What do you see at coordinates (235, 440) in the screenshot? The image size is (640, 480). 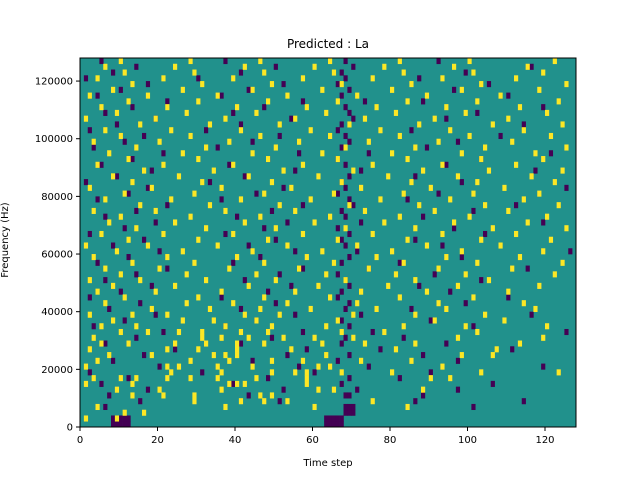 I see `x-tick-label: 40` at bounding box center [235, 440].